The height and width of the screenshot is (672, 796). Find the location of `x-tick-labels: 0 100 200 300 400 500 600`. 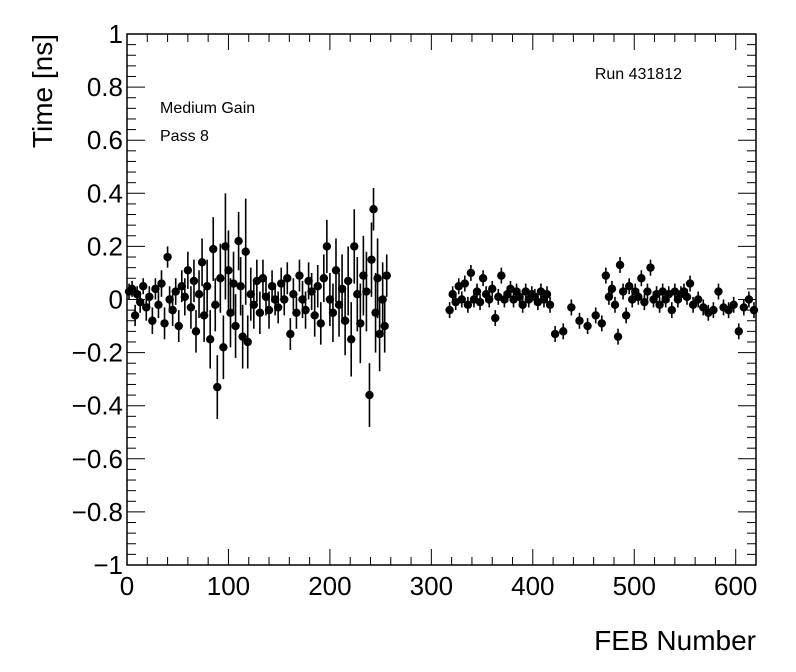

x-tick-labels: 0 100 200 300 400 500 600 is located at coordinates (439, 586).